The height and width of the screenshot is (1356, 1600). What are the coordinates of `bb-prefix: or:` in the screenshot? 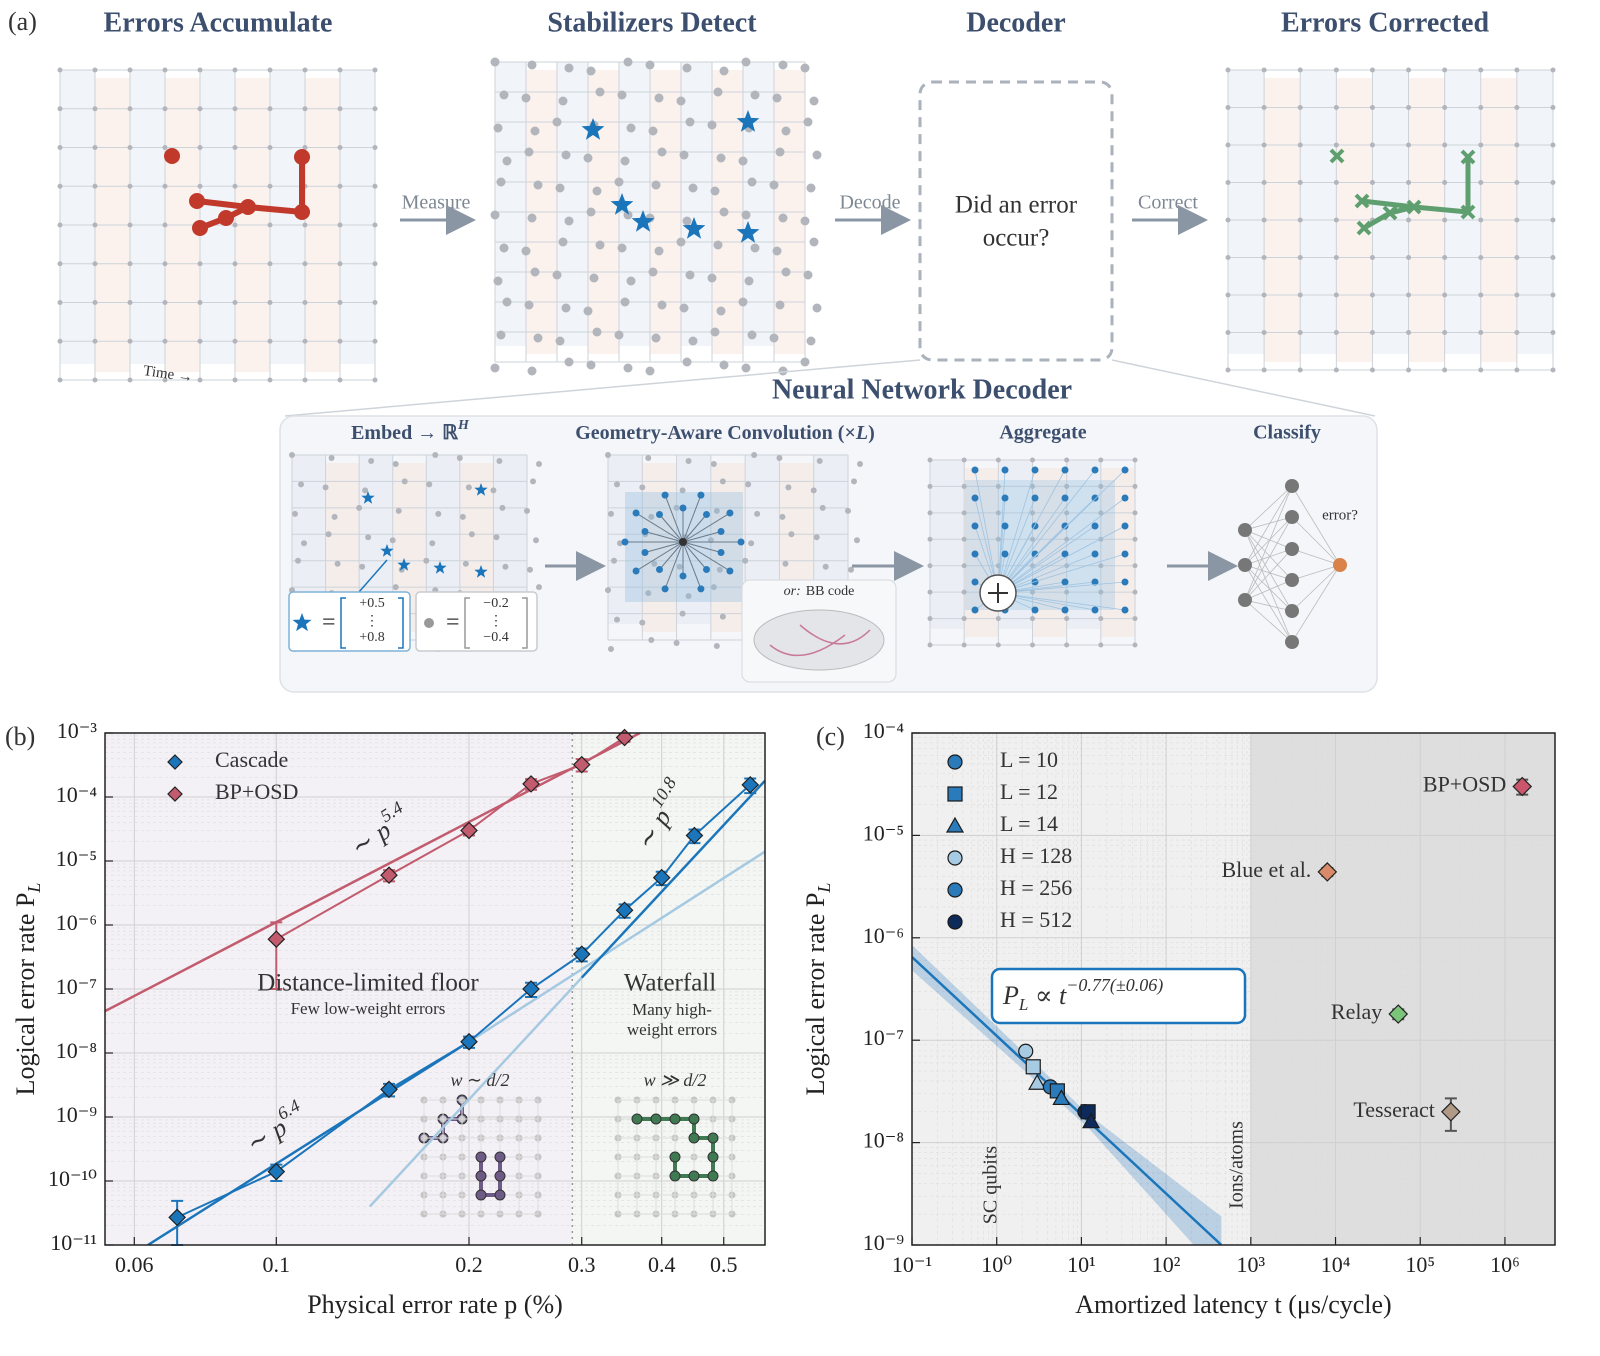 It's located at (792, 591).